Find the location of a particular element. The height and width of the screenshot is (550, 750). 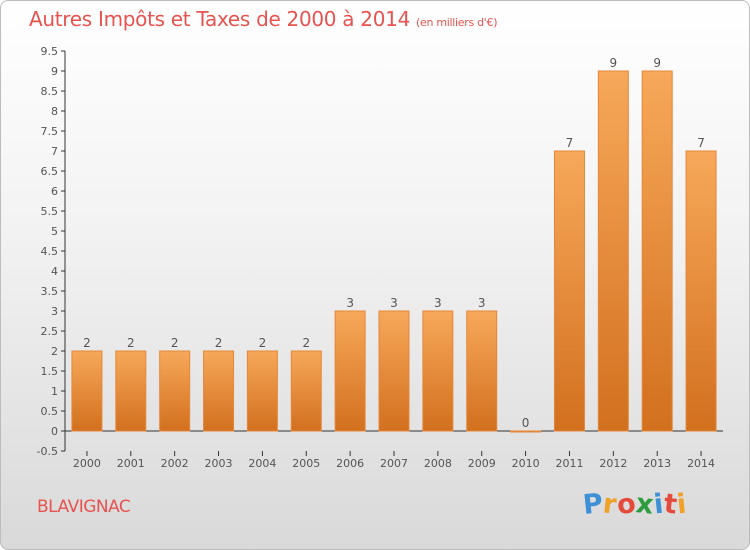

chart-title-text: Autres Impôts et Taxes de 2000 à 2014 is located at coordinates (219, 19).